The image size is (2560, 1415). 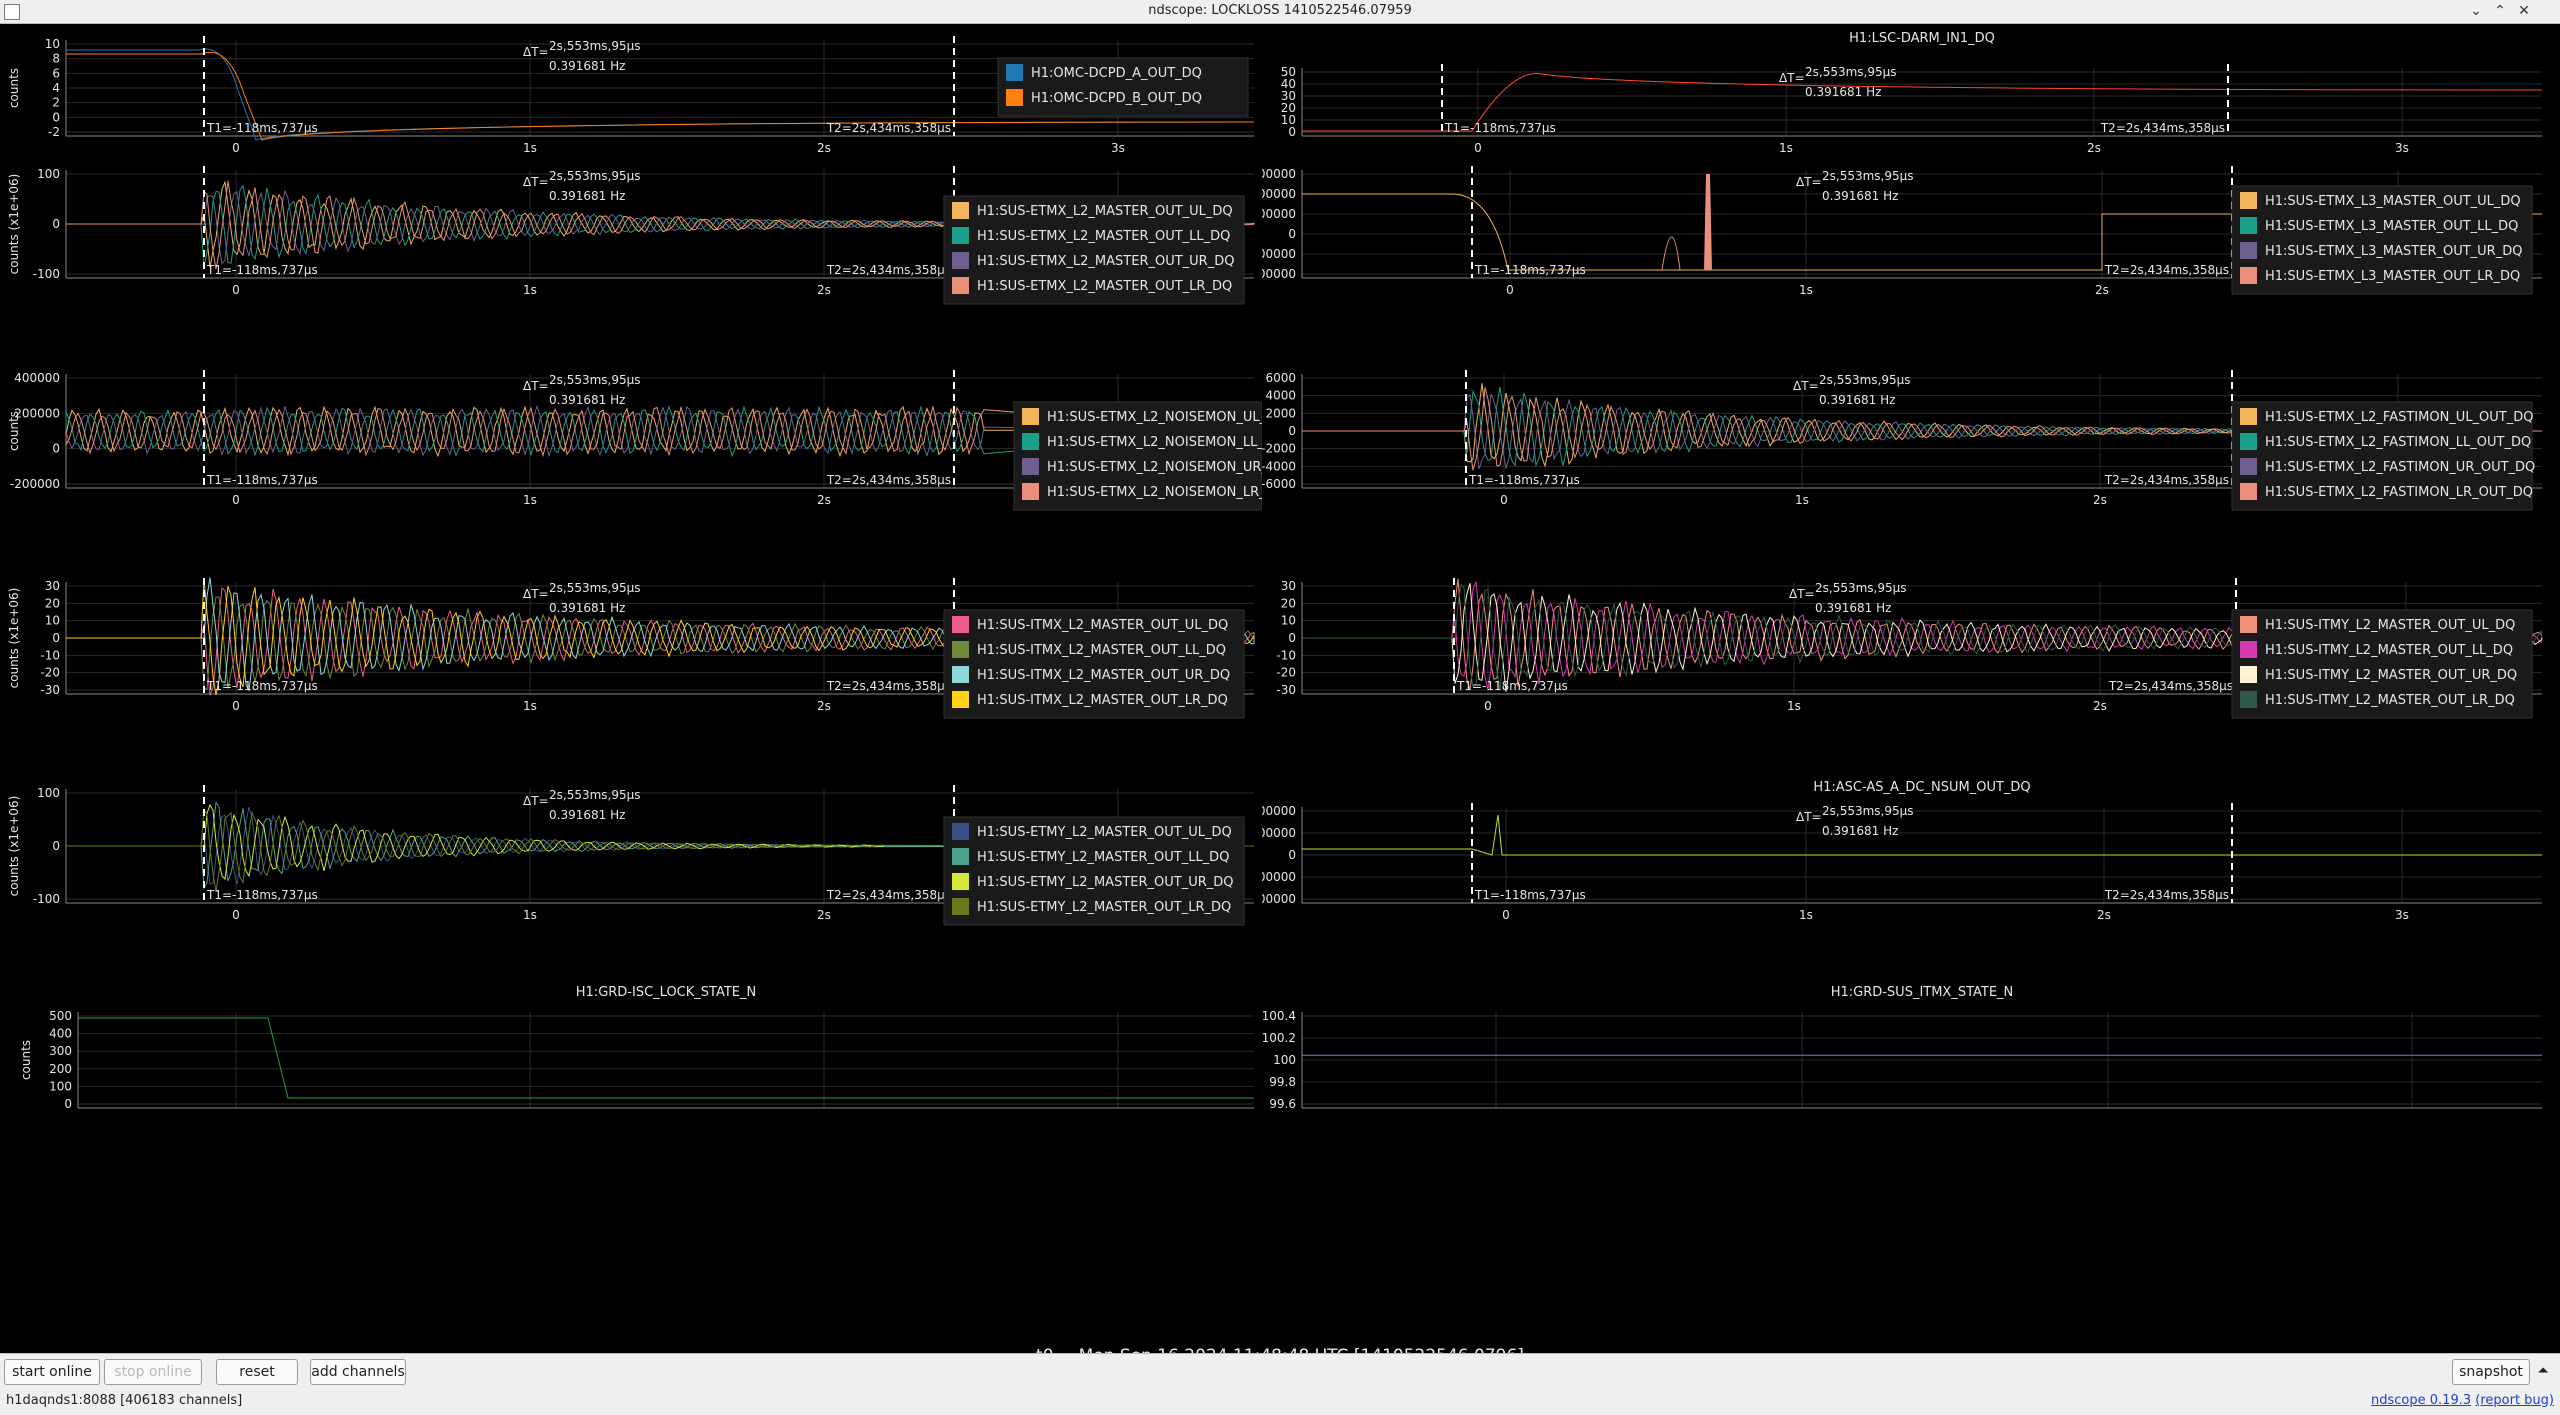 What do you see at coordinates (52, 1372) in the screenshot?
I see `start-online-button: start online` at bounding box center [52, 1372].